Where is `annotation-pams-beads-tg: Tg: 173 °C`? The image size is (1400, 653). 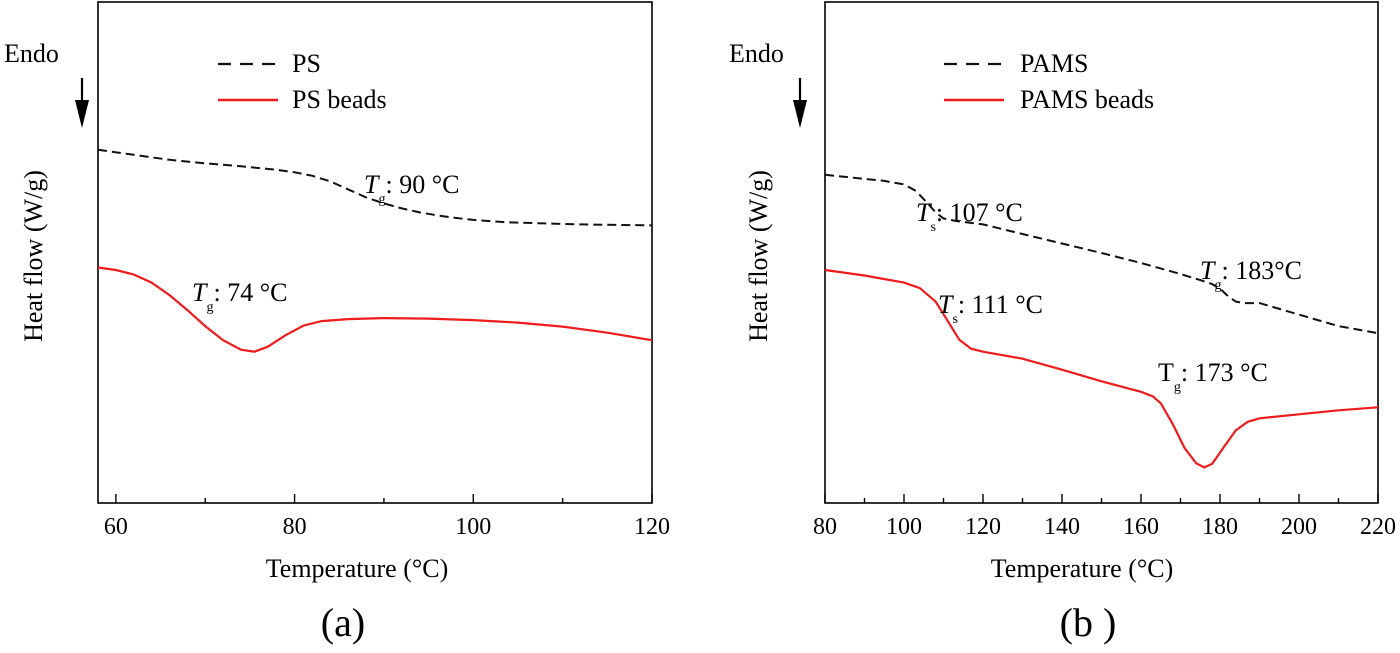
annotation-pams-beads-tg: Tg: 173 °C is located at coordinates (1213, 376).